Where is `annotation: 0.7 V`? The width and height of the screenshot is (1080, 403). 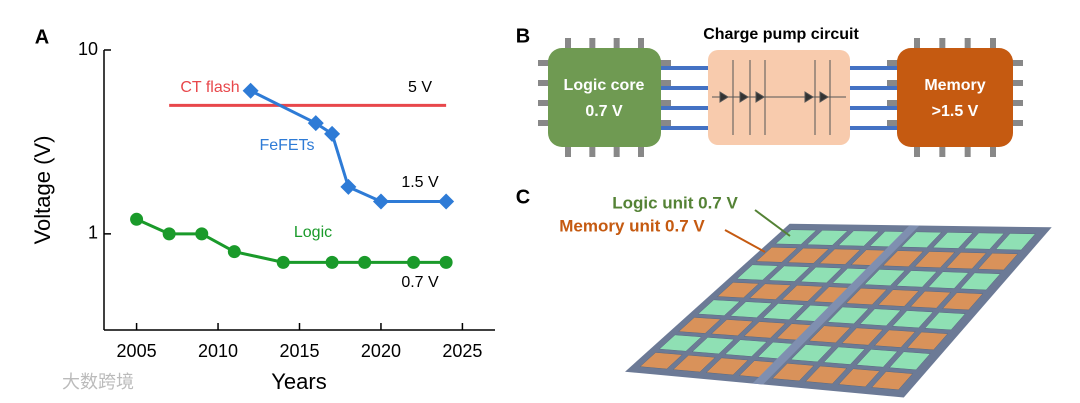 annotation: 0.7 V is located at coordinates (420, 282).